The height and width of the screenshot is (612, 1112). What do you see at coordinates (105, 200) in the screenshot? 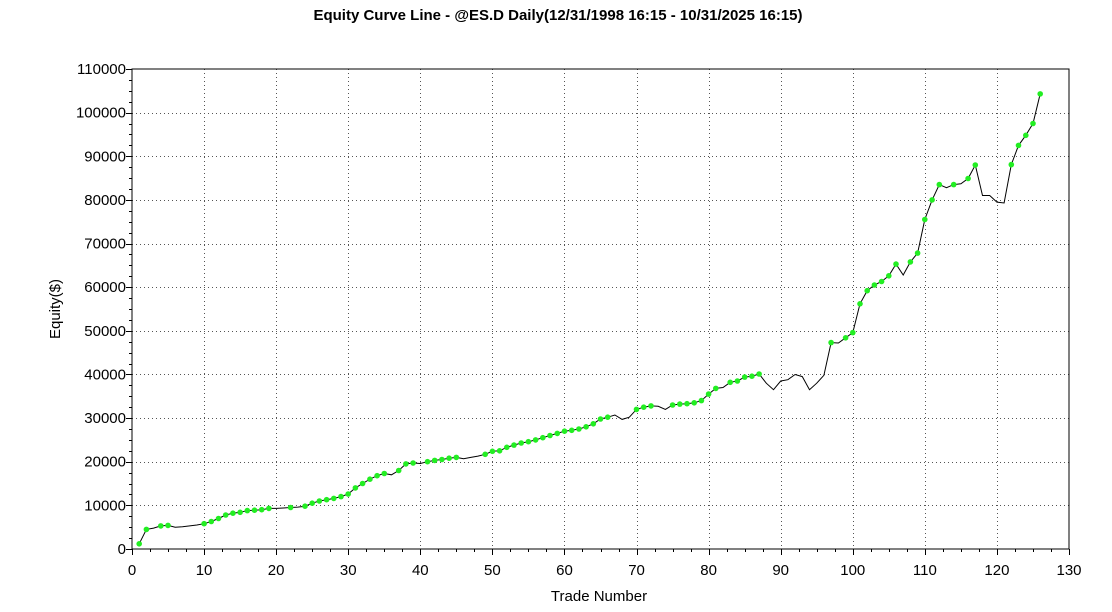
I see `y-tick-label: 80000` at bounding box center [105, 200].